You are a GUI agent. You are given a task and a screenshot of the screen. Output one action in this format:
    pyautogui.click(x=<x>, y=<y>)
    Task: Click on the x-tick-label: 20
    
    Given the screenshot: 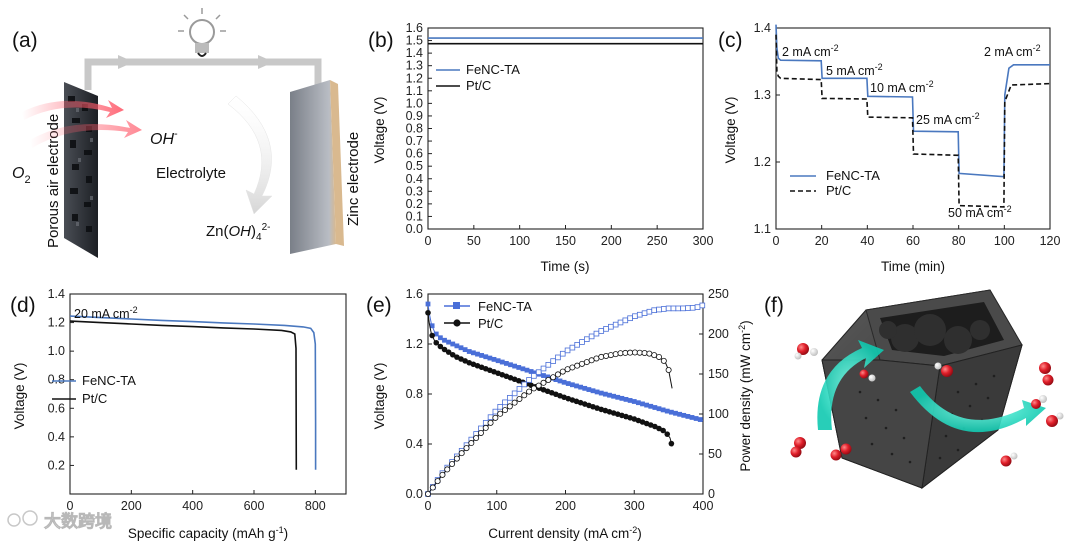 What is the action you would take?
    pyautogui.click(x=822, y=241)
    